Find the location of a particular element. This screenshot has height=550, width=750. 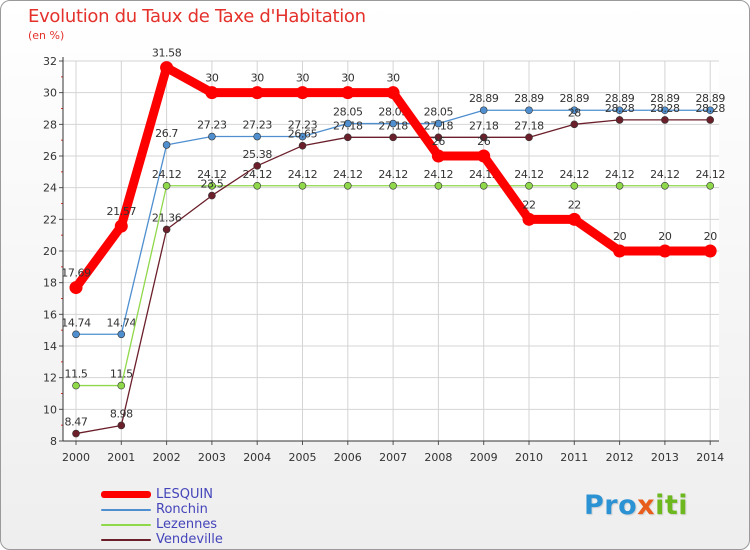

x-tick-label: 2009 is located at coordinates (484, 457).